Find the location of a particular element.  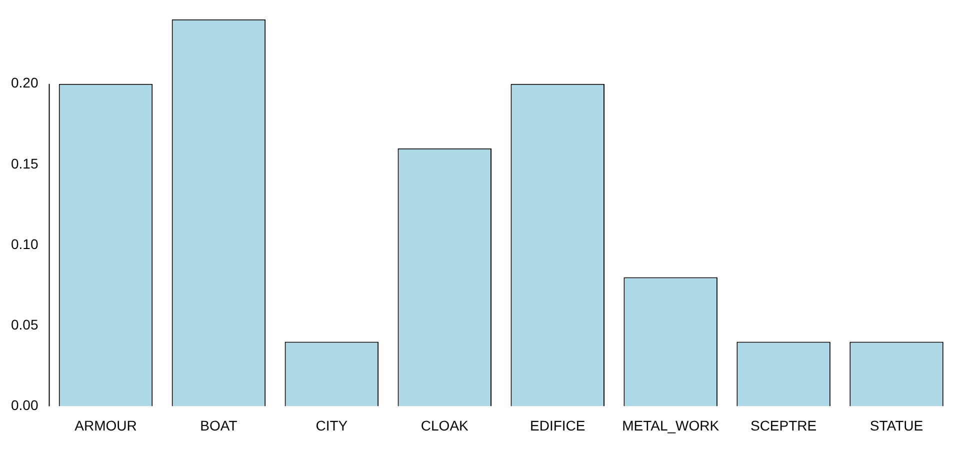

y-tick-label: 0.05 is located at coordinates (24, 324).